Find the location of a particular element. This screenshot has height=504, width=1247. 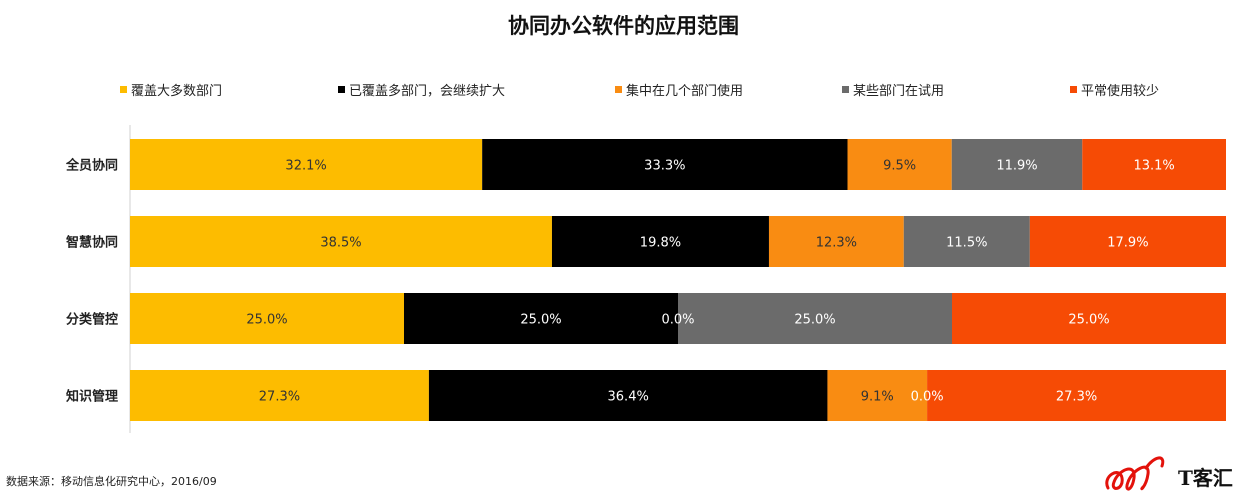

segment-value-label: 11.5% is located at coordinates (966, 243).